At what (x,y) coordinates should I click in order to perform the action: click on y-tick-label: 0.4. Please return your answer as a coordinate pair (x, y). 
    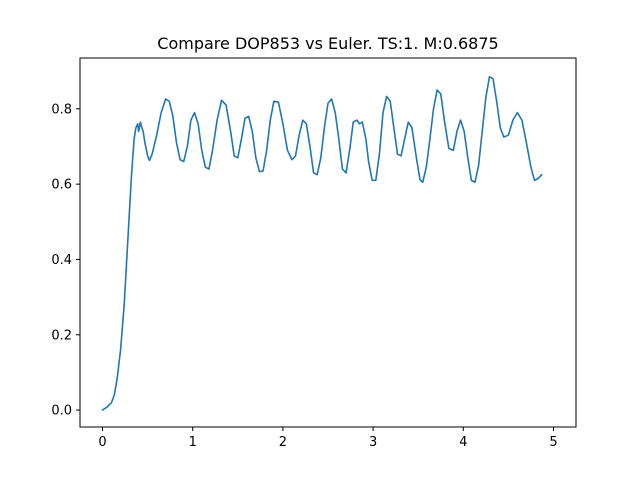
    Looking at the image, I should click on (61, 260).